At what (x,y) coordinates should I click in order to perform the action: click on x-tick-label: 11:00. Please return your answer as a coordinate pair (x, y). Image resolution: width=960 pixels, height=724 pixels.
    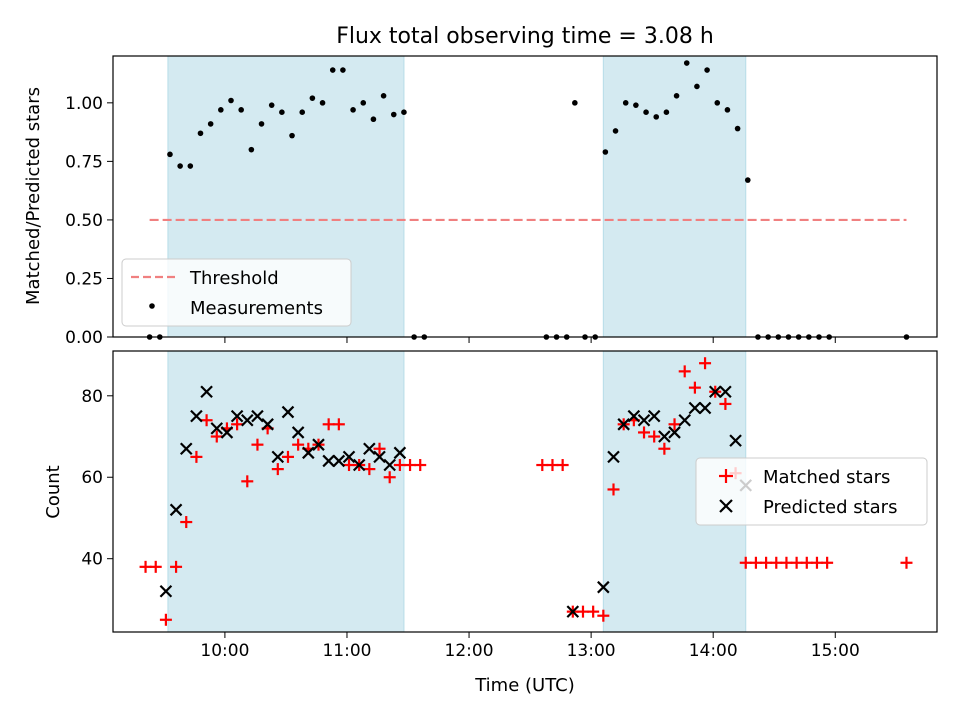
    Looking at the image, I should click on (346, 651).